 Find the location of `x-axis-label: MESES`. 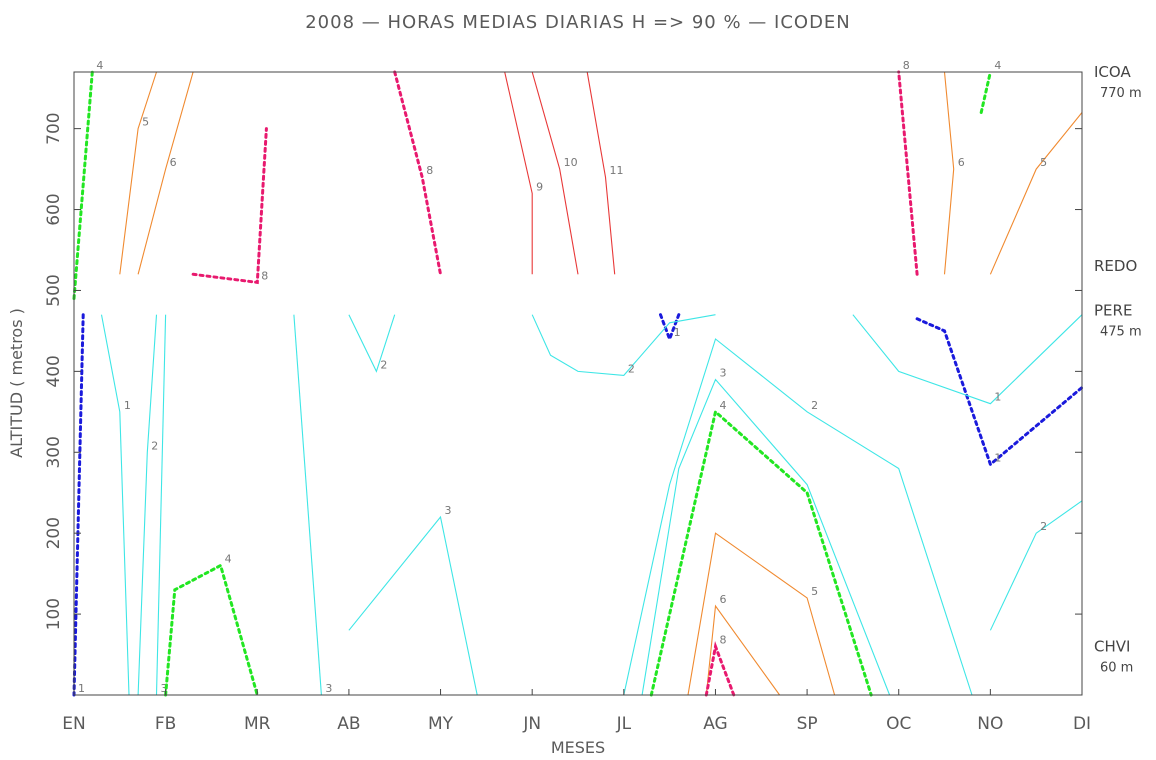

x-axis-label: MESES is located at coordinates (578, 747).